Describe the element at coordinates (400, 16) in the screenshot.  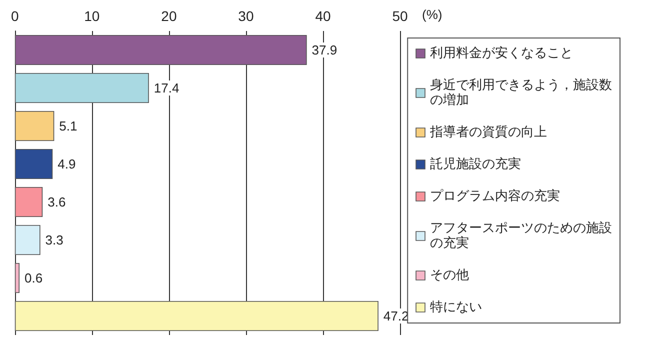
I see `x-tick-label: 50` at that location.